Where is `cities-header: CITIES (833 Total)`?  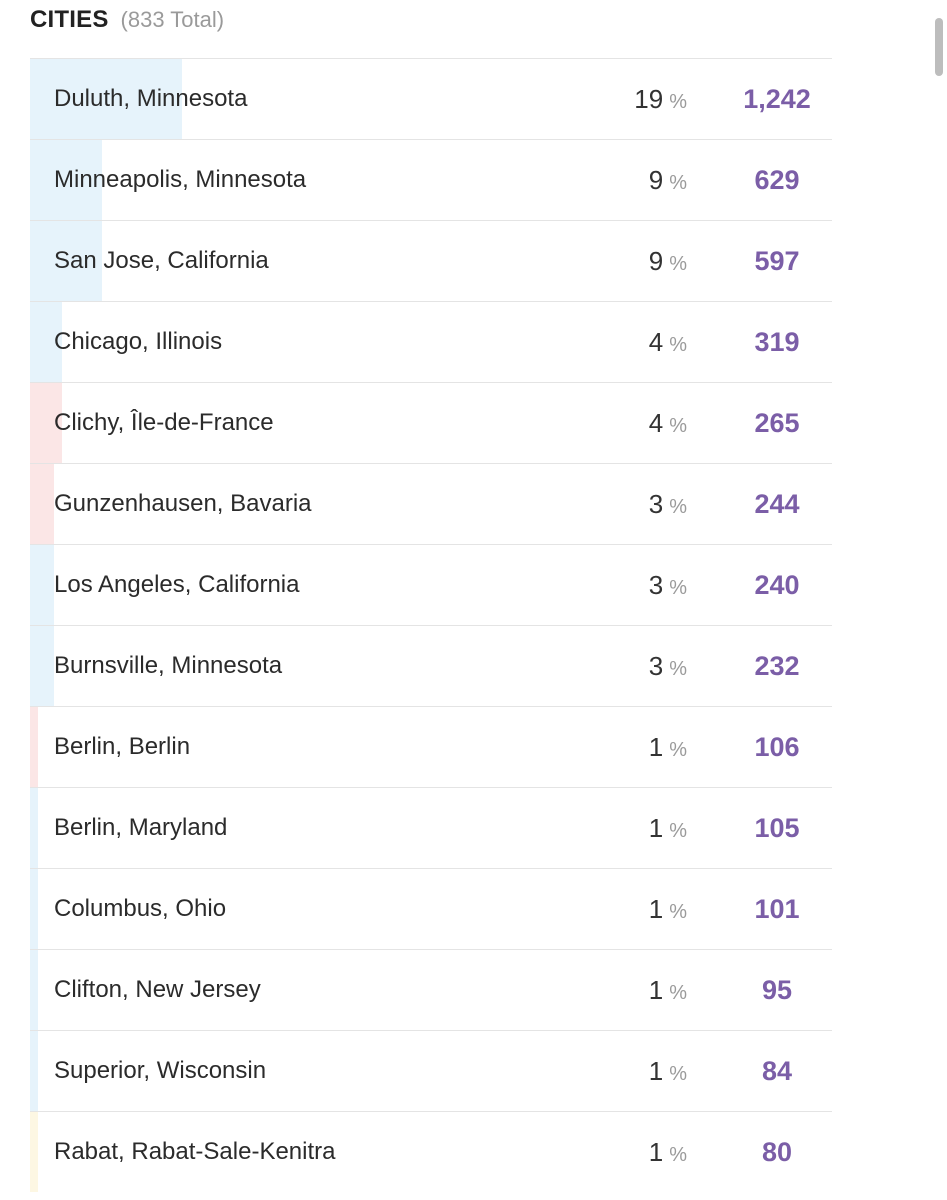 cities-header: CITIES (833 Total) is located at coordinates (127, 20).